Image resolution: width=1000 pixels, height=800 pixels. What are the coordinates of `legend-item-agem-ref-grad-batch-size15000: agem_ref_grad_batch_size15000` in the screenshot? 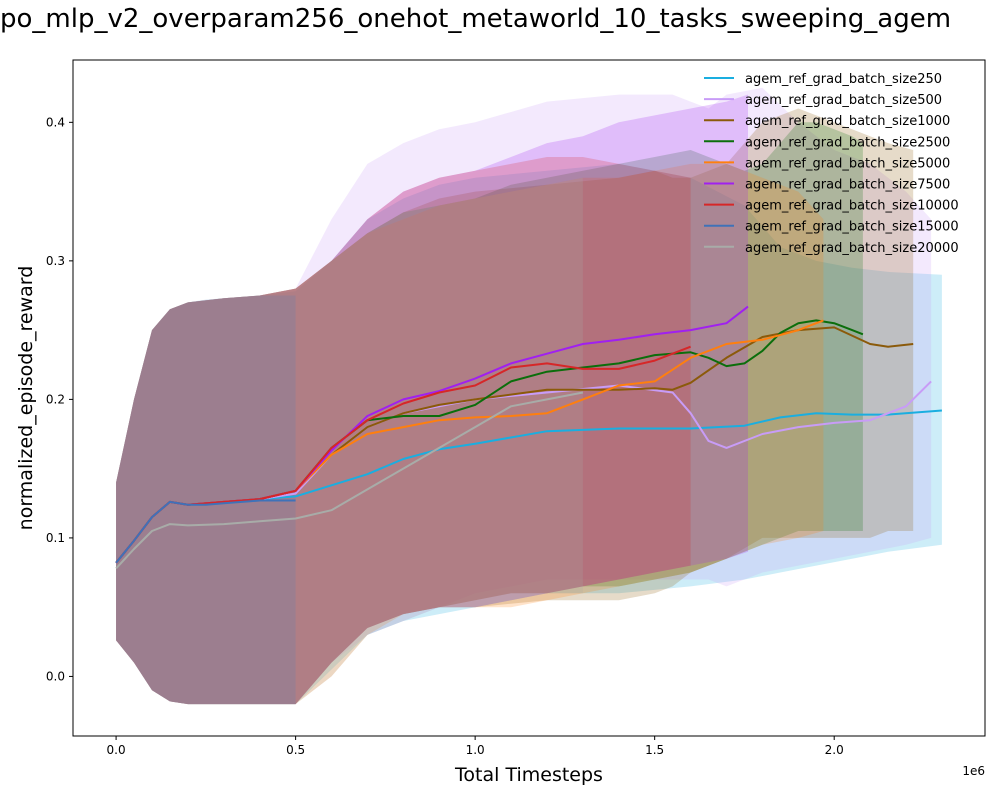 It's located at (831, 227).